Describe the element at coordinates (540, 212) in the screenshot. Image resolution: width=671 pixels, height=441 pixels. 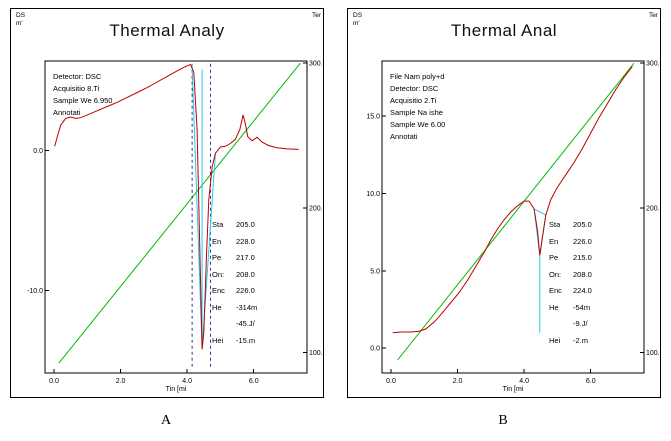
I see `integration-baseline-curve` at that location.